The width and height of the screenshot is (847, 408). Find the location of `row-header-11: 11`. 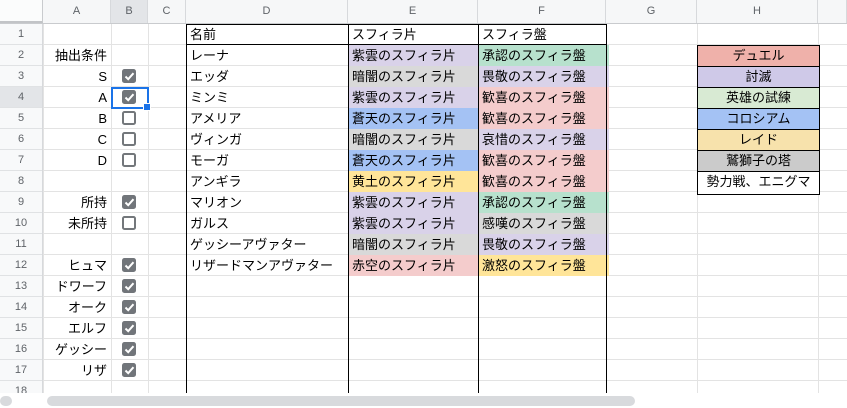

row-header-11: 11 is located at coordinates (21, 244).